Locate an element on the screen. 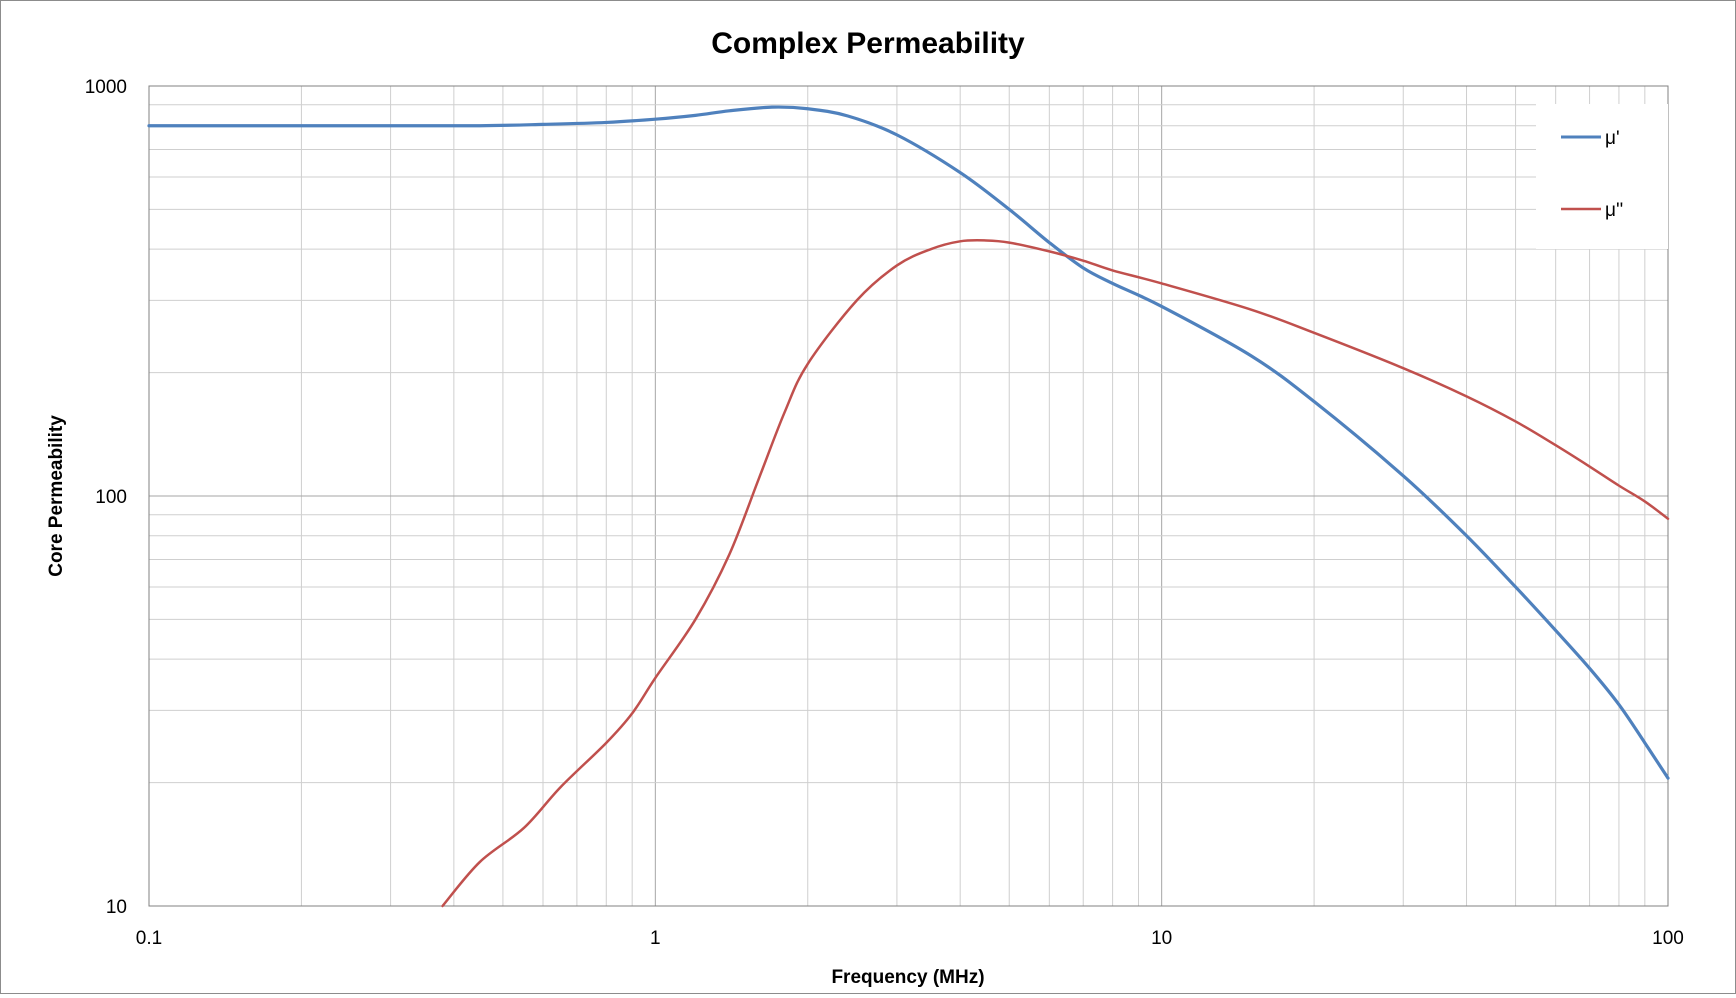 The height and width of the screenshot is (998, 1736). legend: μ' μ'' is located at coordinates (1602, 176).